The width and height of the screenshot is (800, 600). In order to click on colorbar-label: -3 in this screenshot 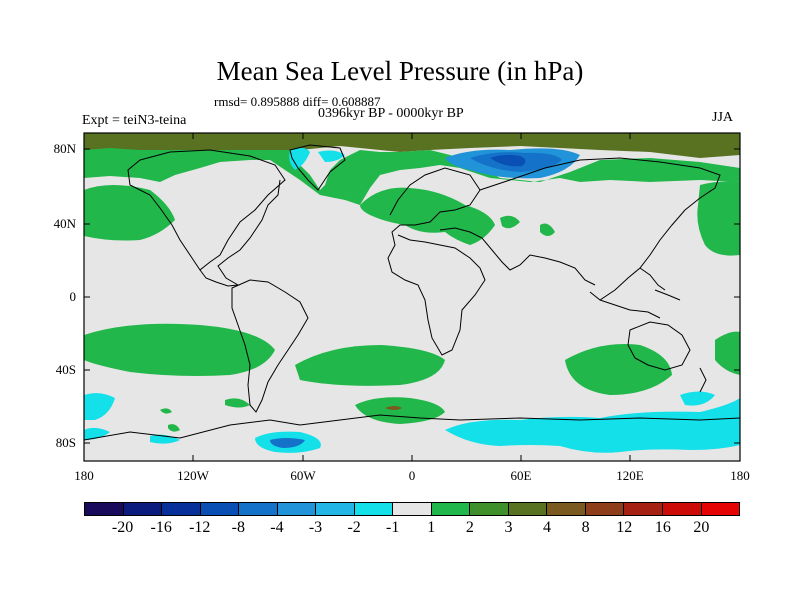, I will do `click(315, 527)`.